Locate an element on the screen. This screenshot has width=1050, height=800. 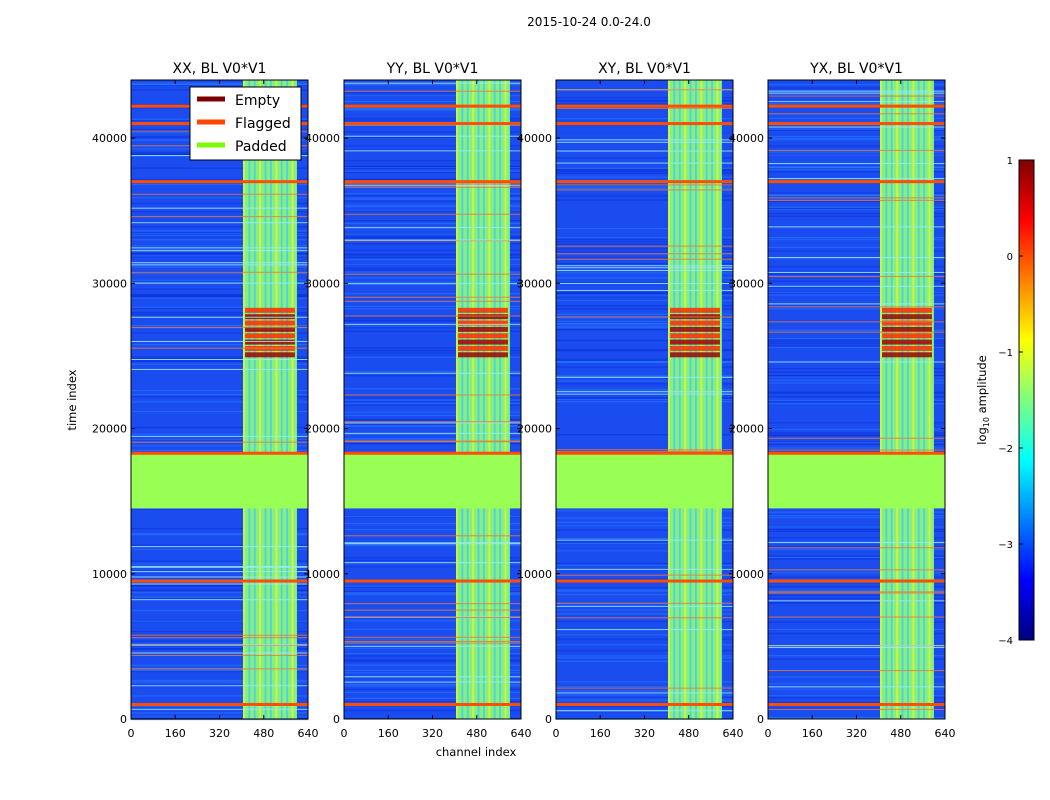
colorbar-gradient is located at coordinates (1026, 400).